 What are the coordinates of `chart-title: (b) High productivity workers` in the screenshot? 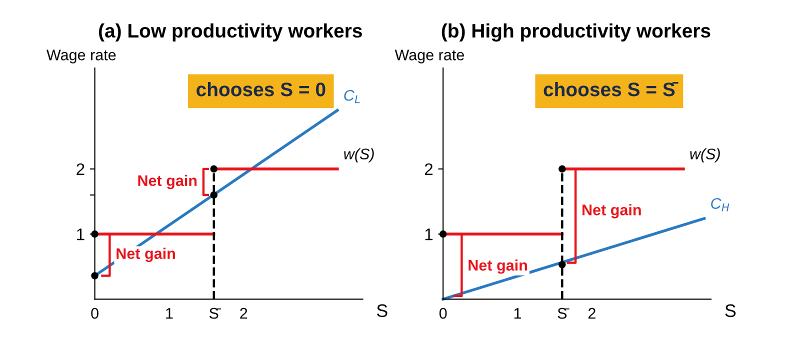 It's located at (576, 32).